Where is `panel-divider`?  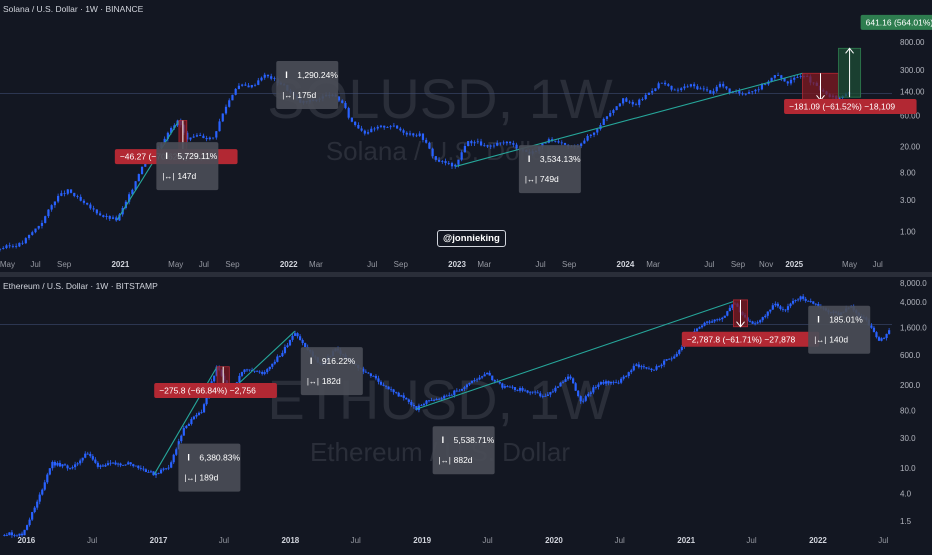
panel-divider is located at coordinates (466, 274).